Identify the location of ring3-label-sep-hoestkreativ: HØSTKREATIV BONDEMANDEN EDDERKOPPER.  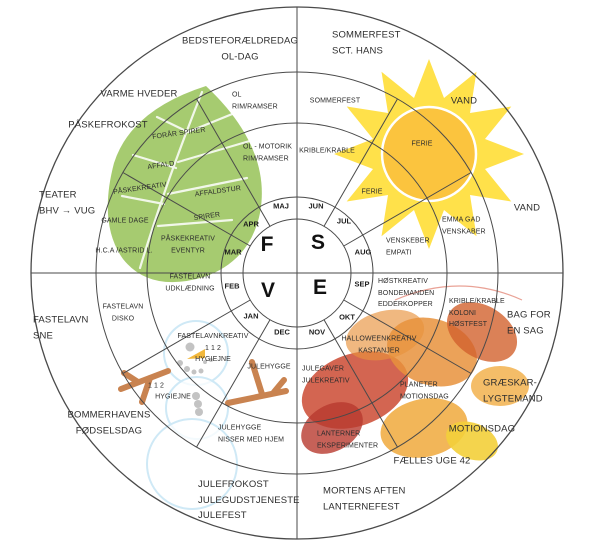
(406, 292).